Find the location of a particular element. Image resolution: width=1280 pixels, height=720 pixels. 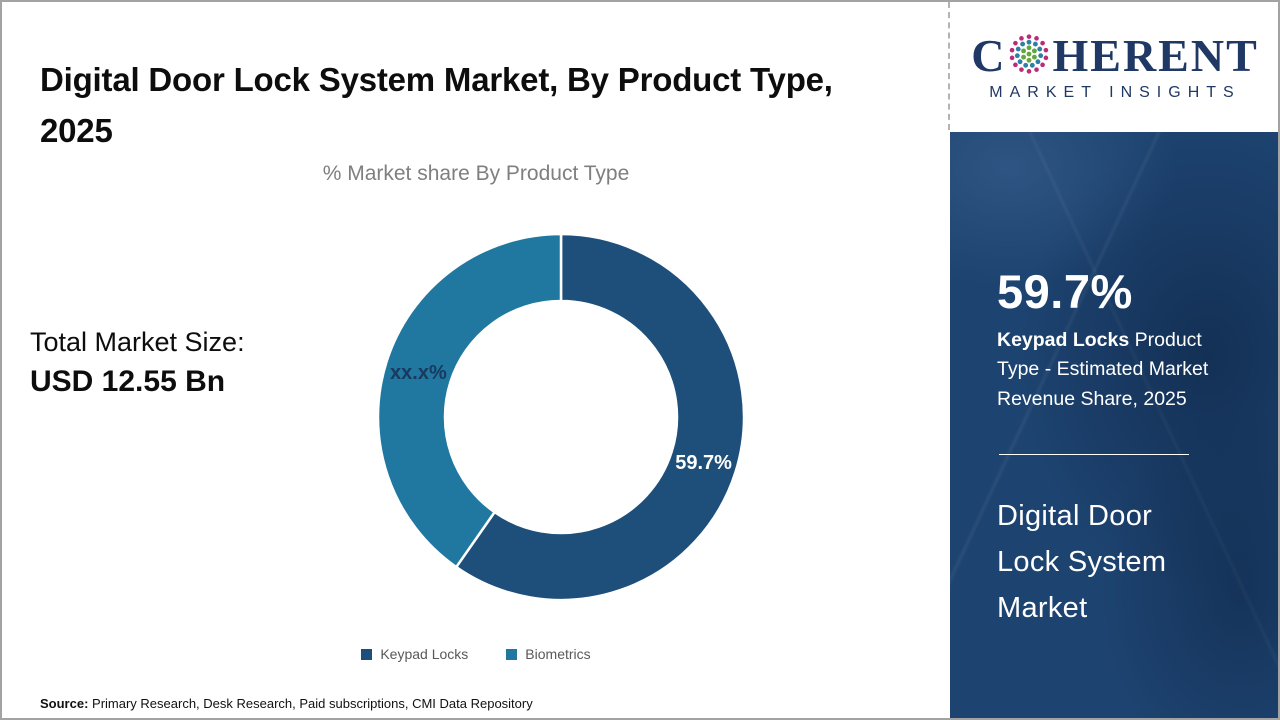

chart-legend: Keypad Locks Biometrics is located at coordinates (476, 654).